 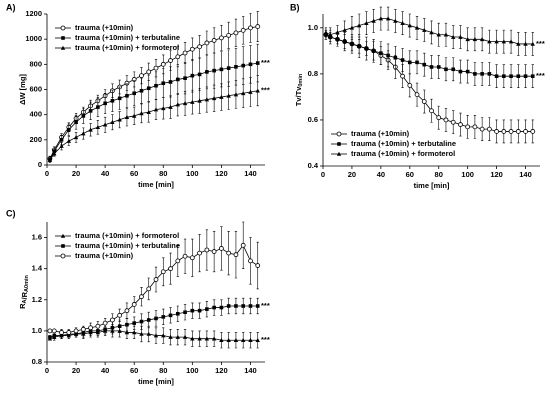 I want to click on y-label-subscript: A0min, so click(x=27, y=283).